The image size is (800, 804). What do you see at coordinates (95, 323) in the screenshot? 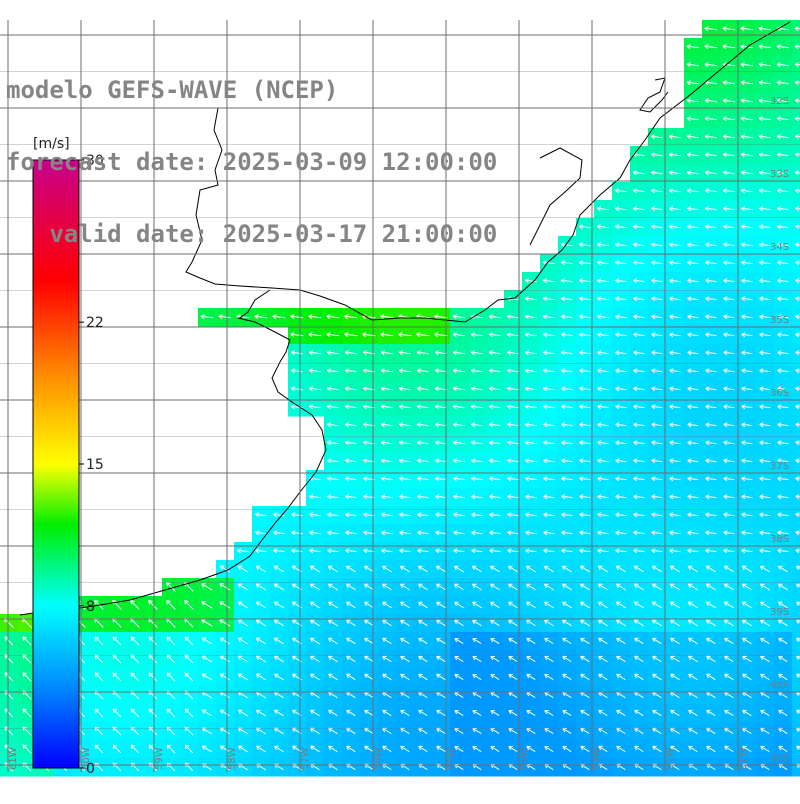
I see `colorbar-tick-label: 22` at bounding box center [95, 323].